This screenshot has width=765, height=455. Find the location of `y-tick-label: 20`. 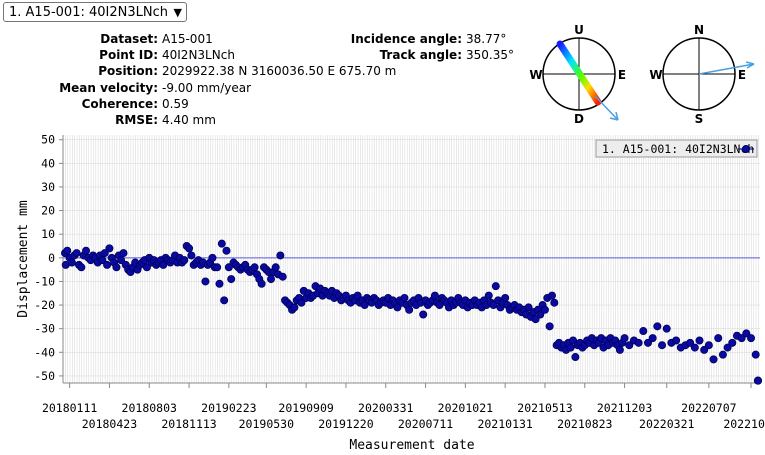

y-tick-label: 20 is located at coordinates (48, 211).